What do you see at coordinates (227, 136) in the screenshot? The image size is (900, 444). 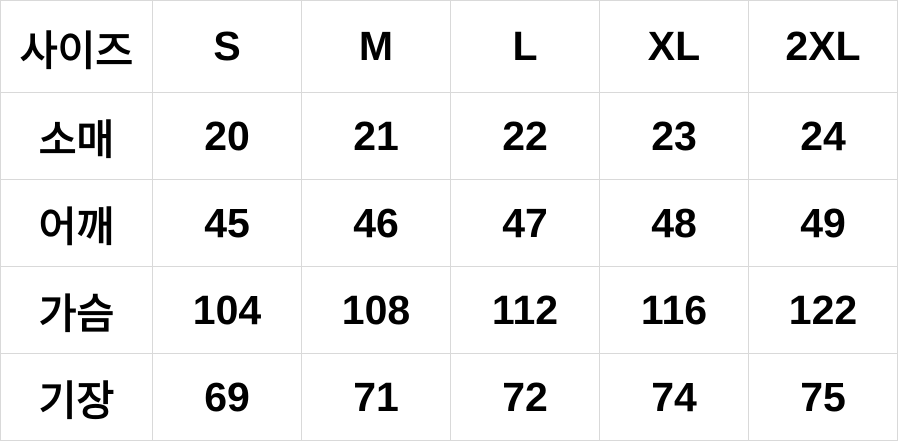 I see `cell-sleeve-s: 20` at bounding box center [227, 136].